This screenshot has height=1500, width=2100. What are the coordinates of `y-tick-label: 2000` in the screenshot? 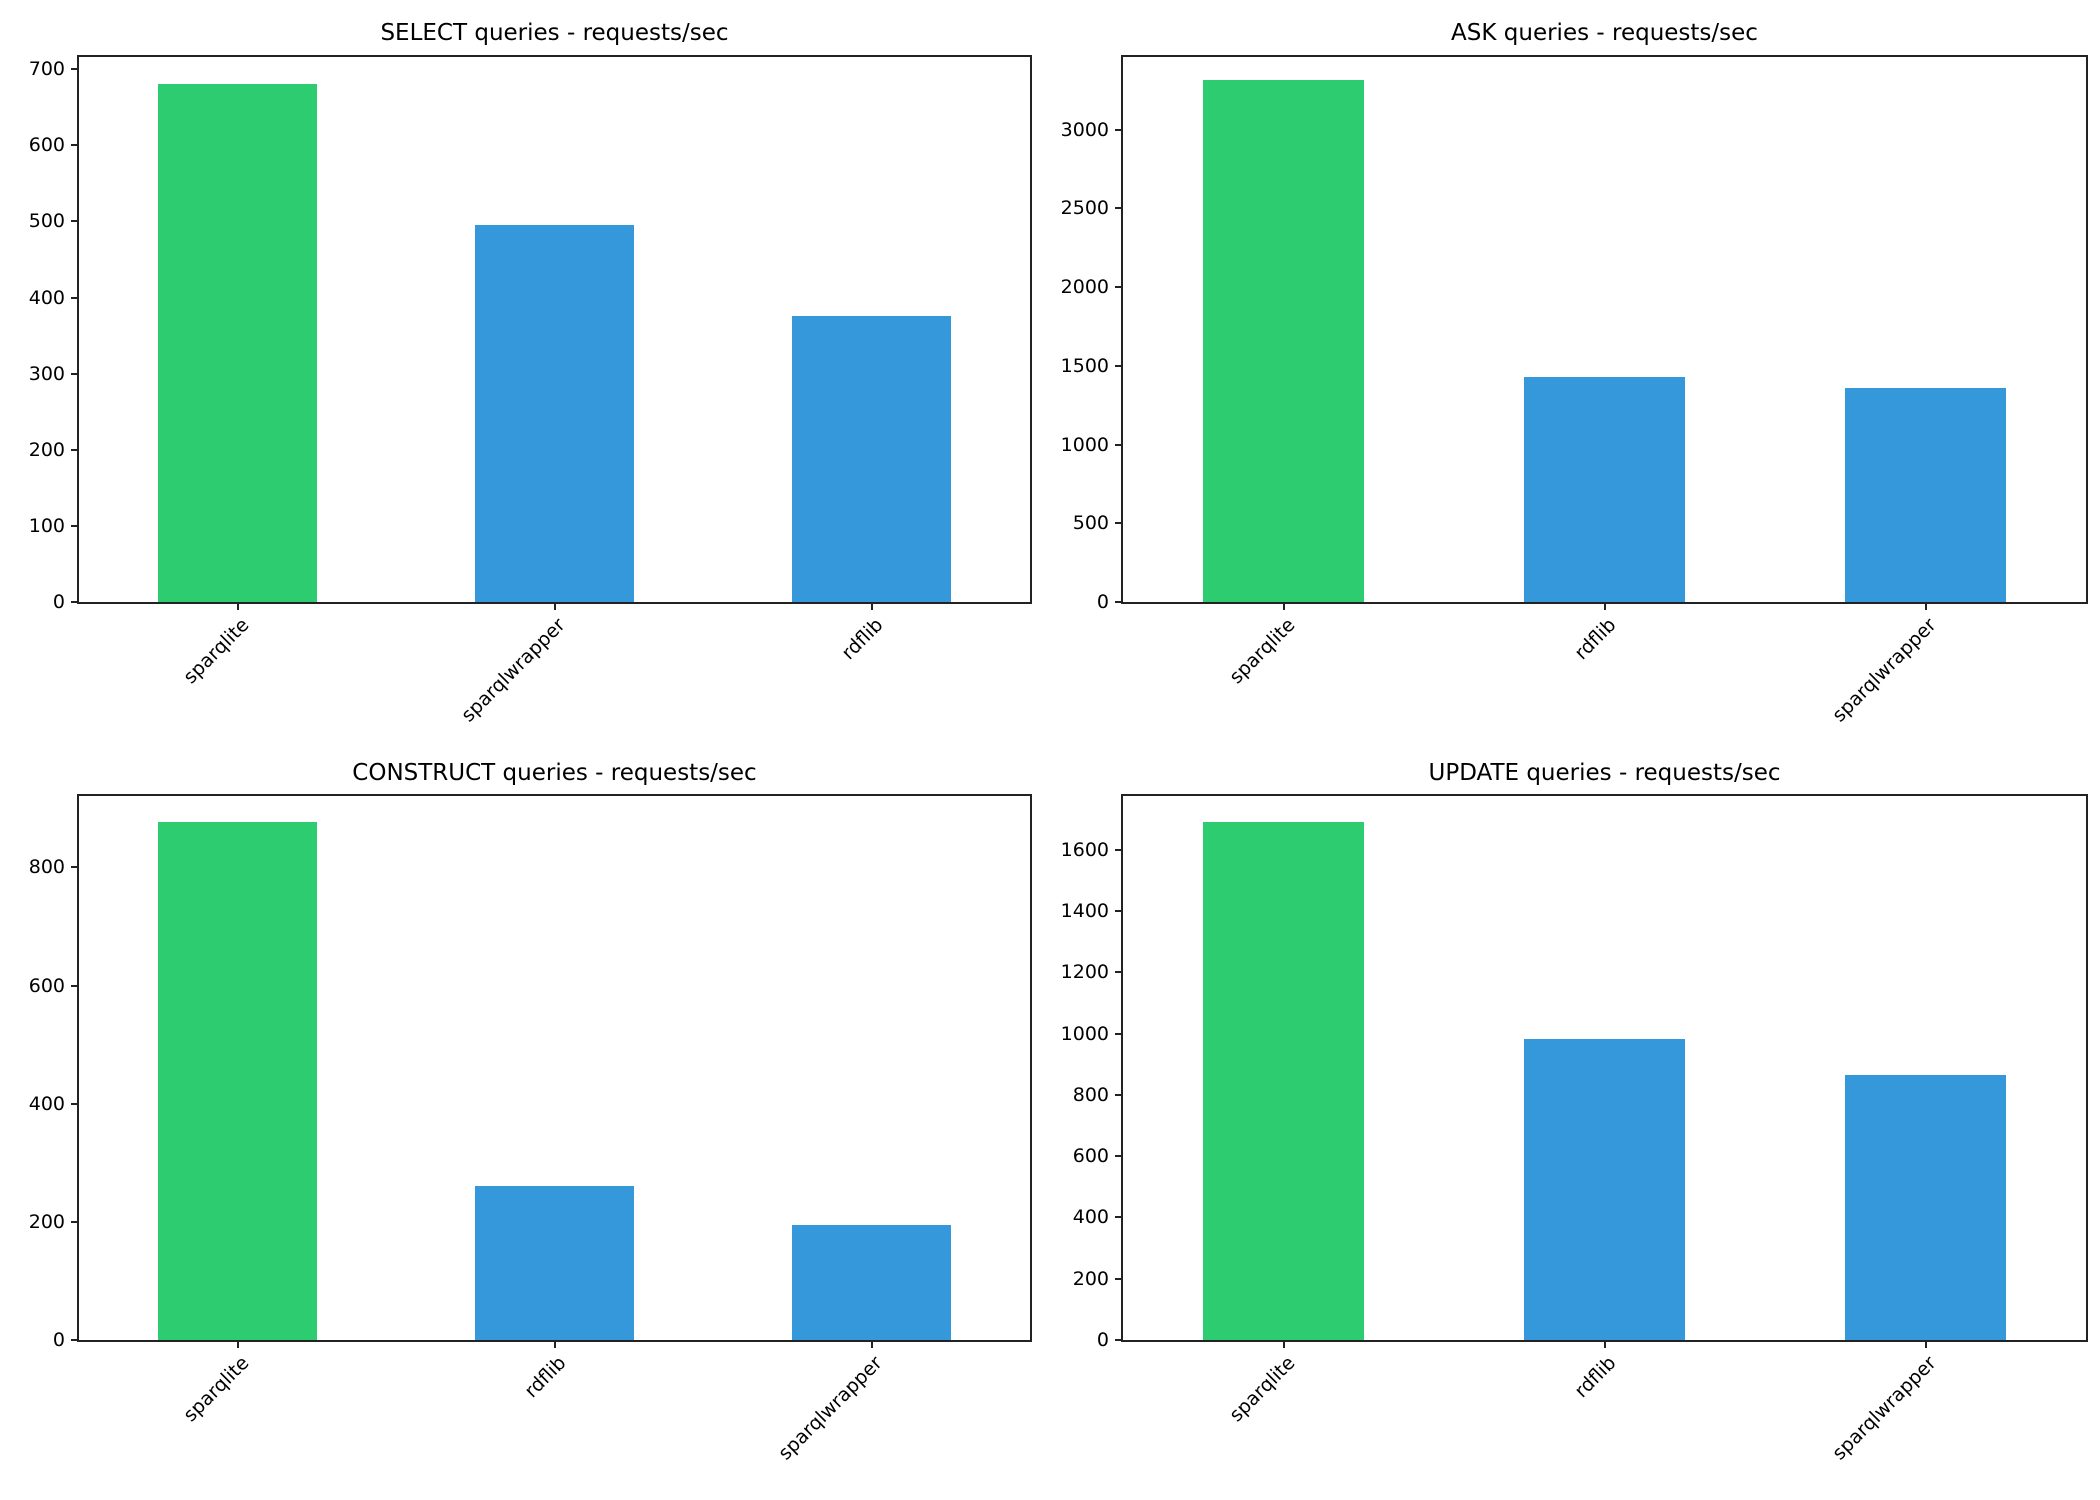 It's located at (1084, 287).